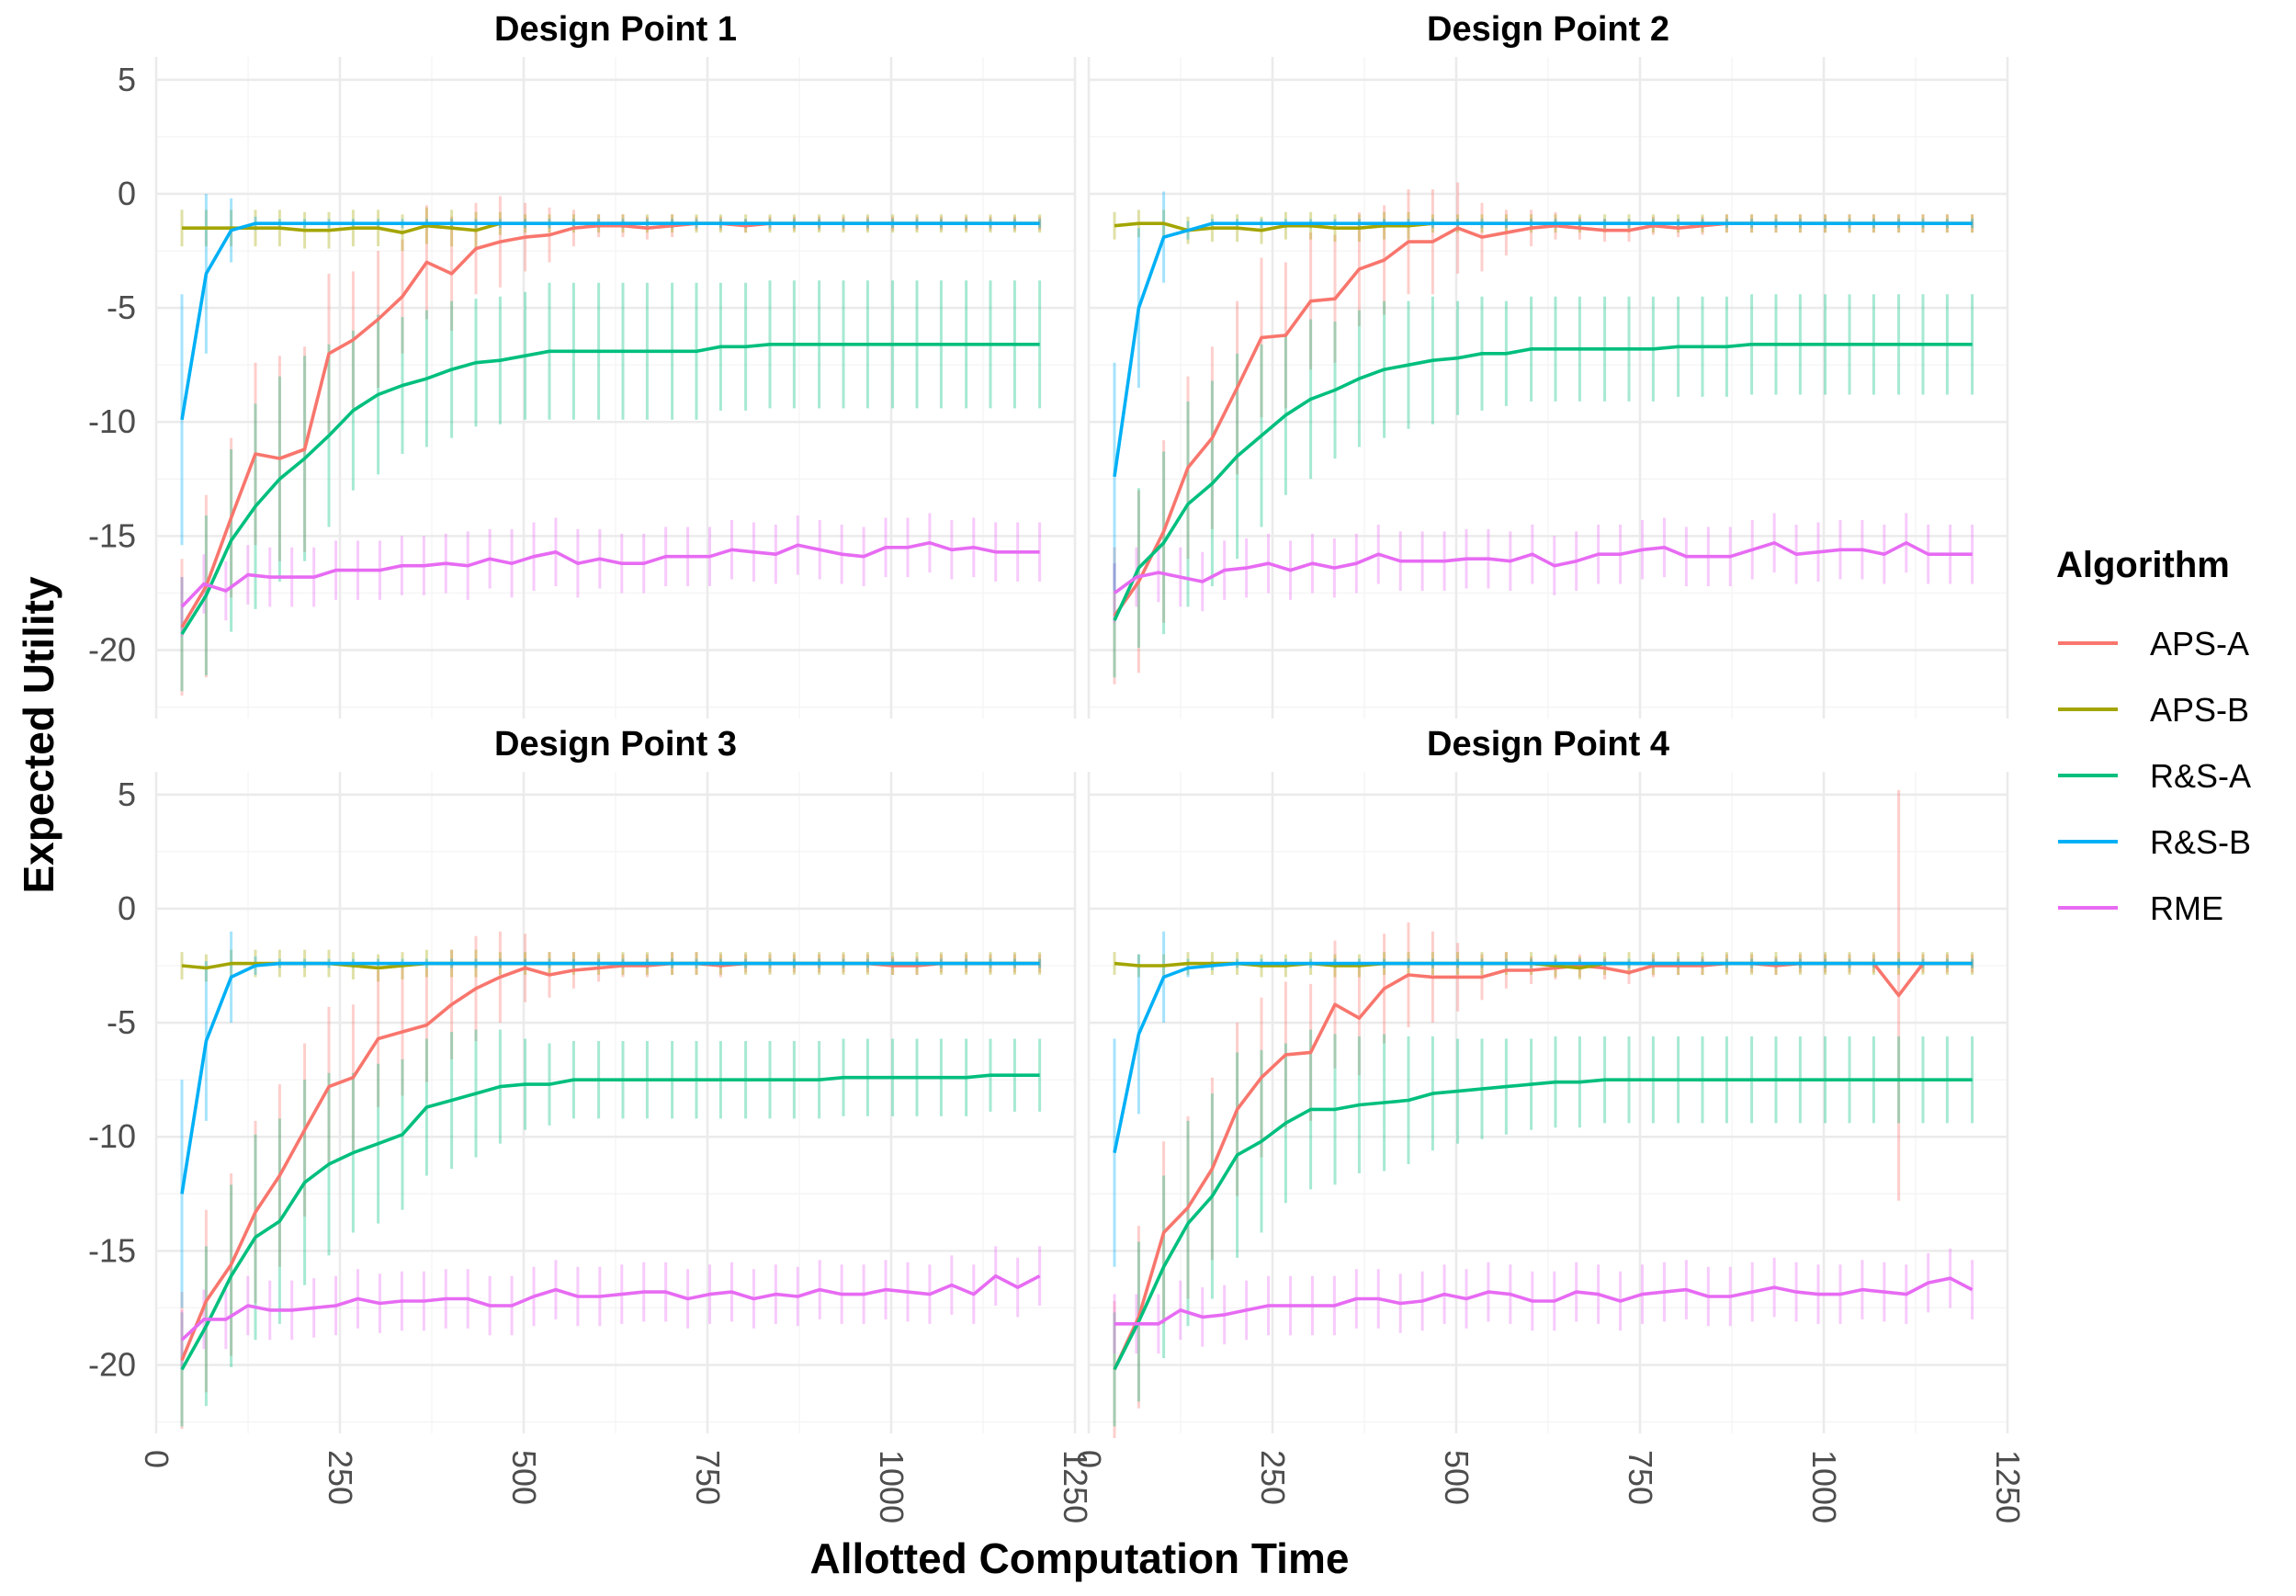 This screenshot has height=1596, width=2296. What do you see at coordinates (1080, 1558) in the screenshot?
I see `x-axis-title: Allotted Computation Time` at bounding box center [1080, 1558].